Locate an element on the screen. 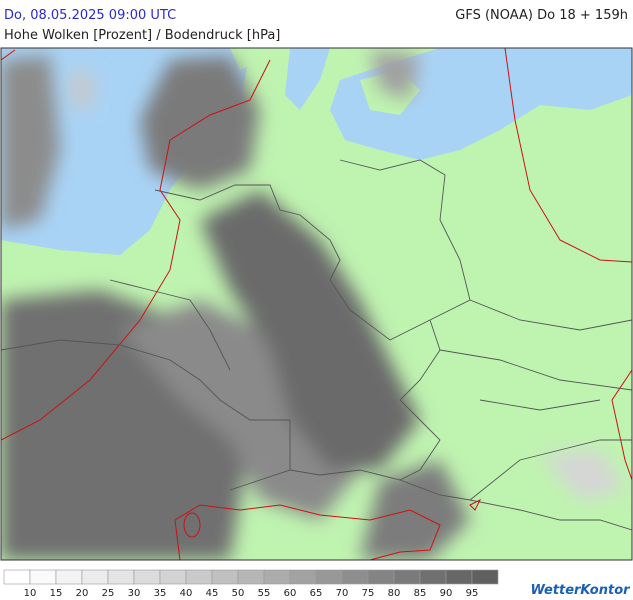  brand-logo: WetterKontor is located at coordinates (580, 590).